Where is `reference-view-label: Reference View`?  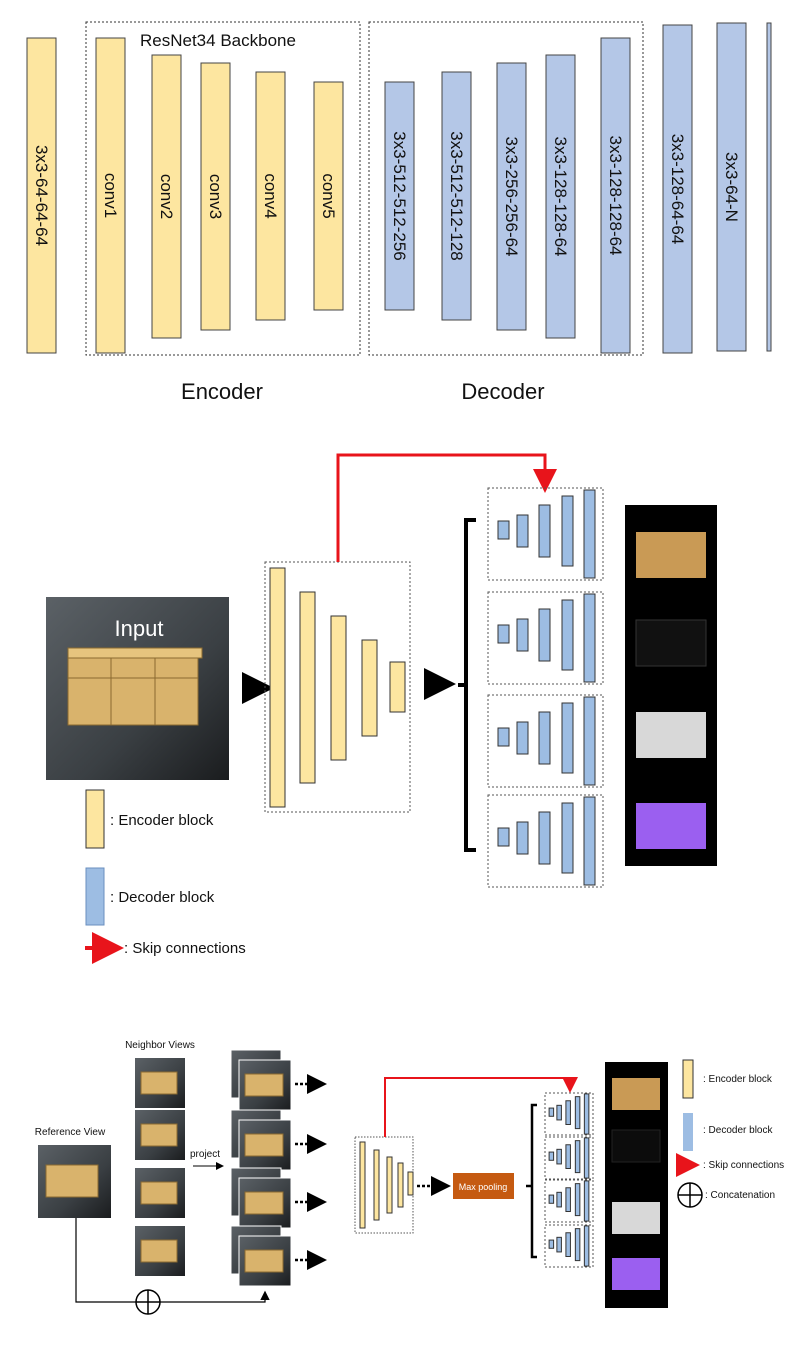 reference-view-label: Reference View is located at coordinates (70, 1132).